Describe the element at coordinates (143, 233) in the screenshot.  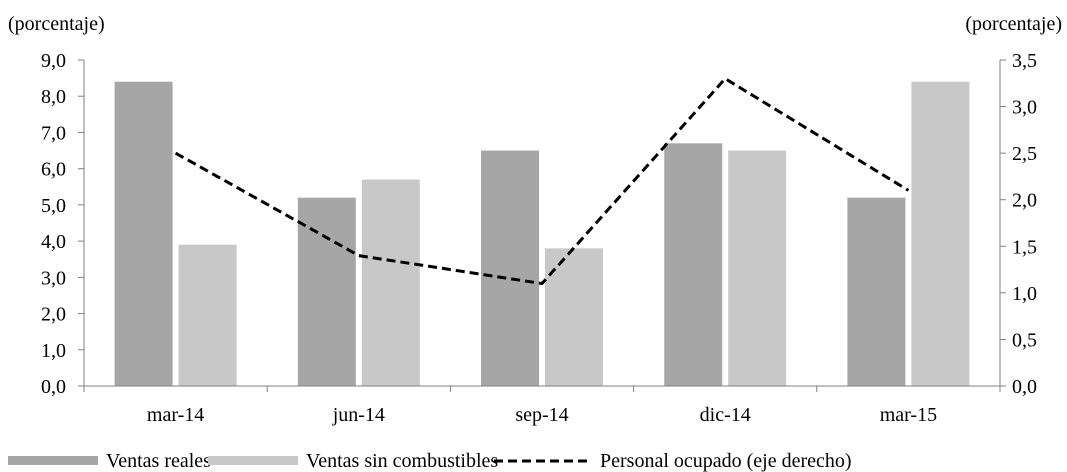
I see `bar-mar-14-ventas-reales` at that location.